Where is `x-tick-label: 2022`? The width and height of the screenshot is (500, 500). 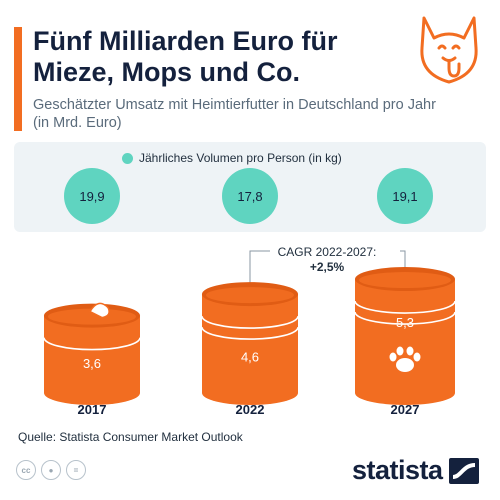
x-tick-label: 2022 is located at coordinates (250, 409).